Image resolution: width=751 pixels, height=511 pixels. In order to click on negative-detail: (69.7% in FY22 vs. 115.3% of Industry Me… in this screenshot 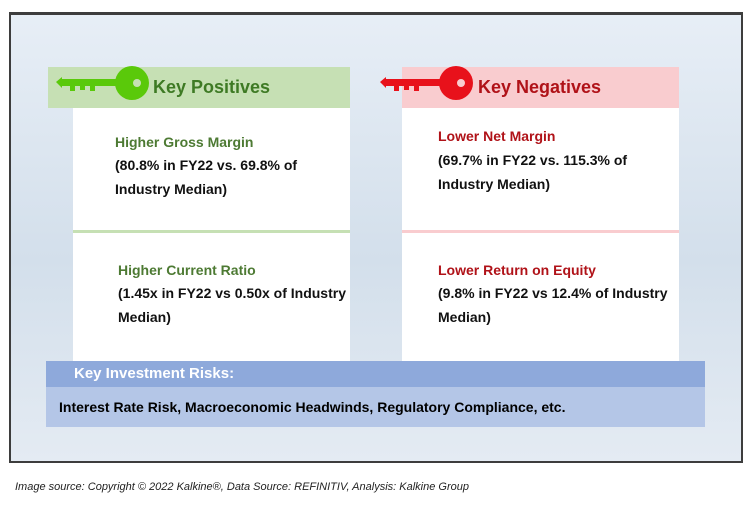, I will do `click(533, 172)`.